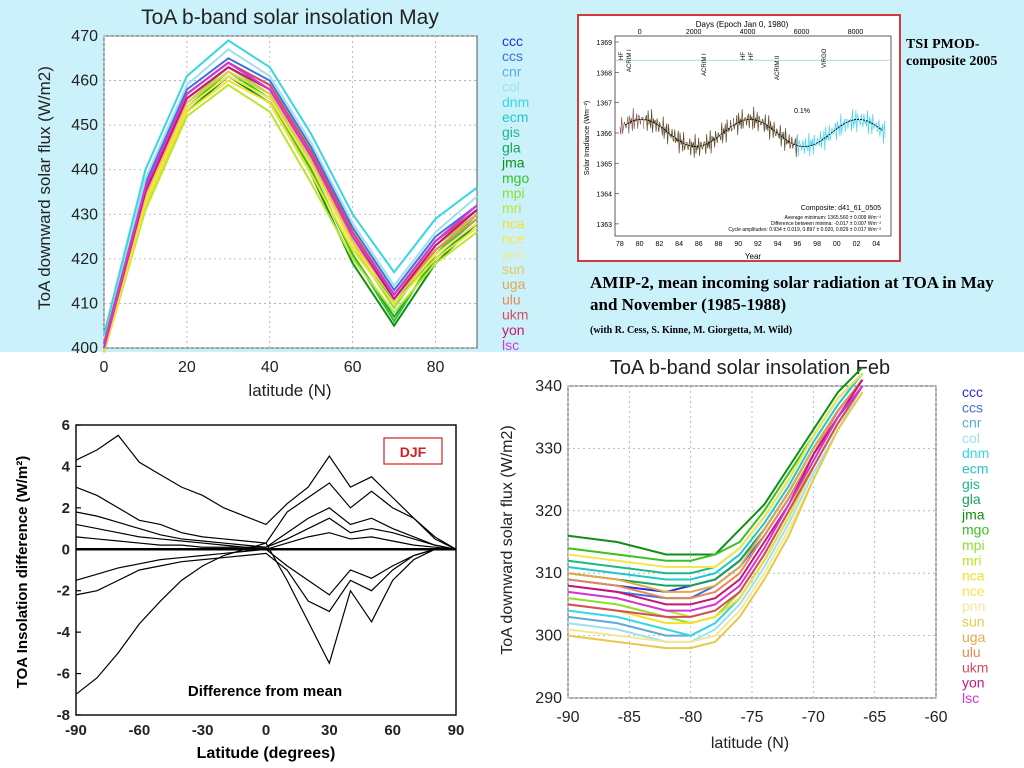 The image size is (1024, 768). I want to click on tsi-y-tick: 1369, so click(604, 43).